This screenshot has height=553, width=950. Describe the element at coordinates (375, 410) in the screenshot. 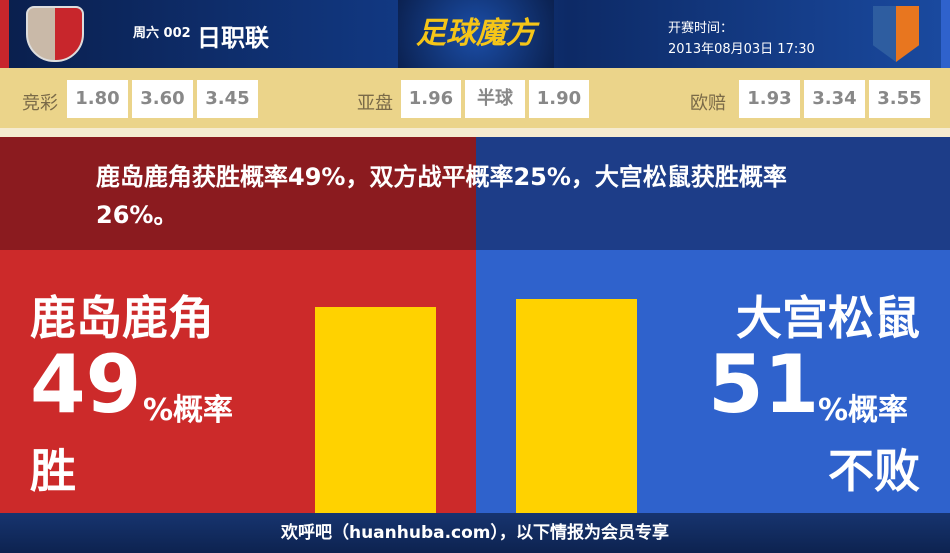

I see `home-probability-bar` at that location.